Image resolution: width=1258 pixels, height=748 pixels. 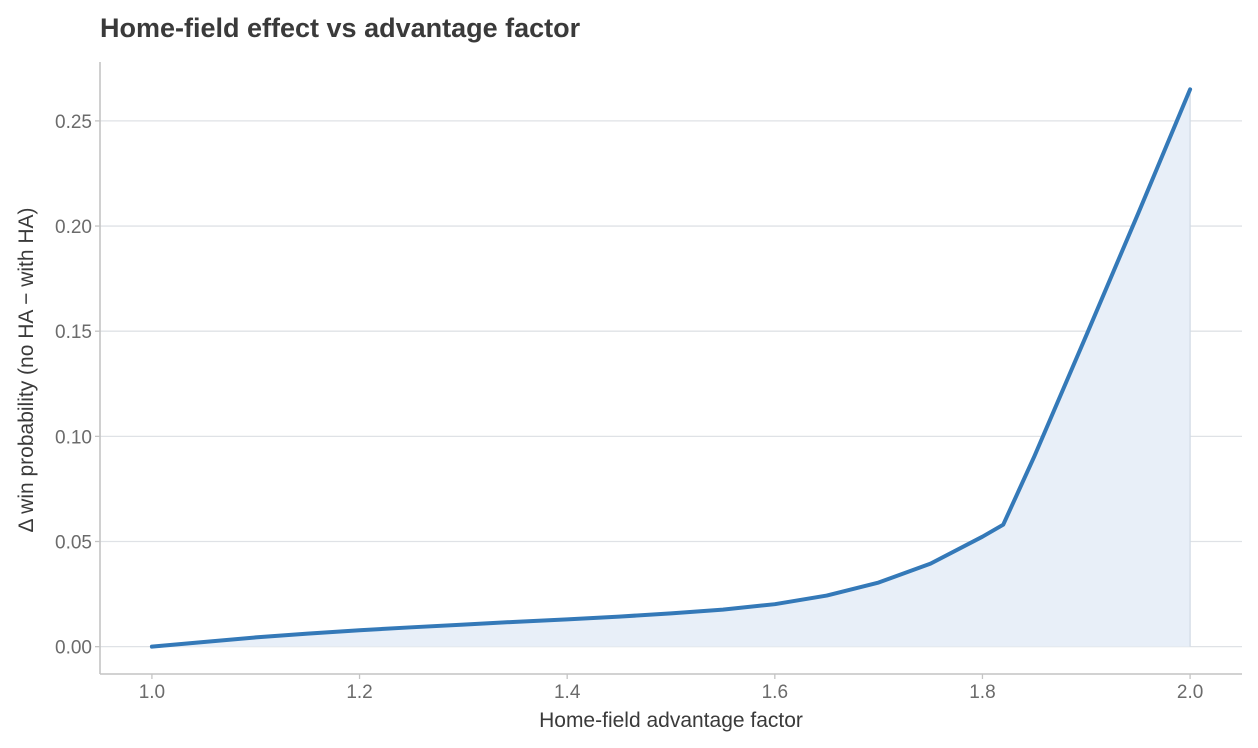 I want to click on x-tick-label-5: 2.0, so click(x=1190, y=692).